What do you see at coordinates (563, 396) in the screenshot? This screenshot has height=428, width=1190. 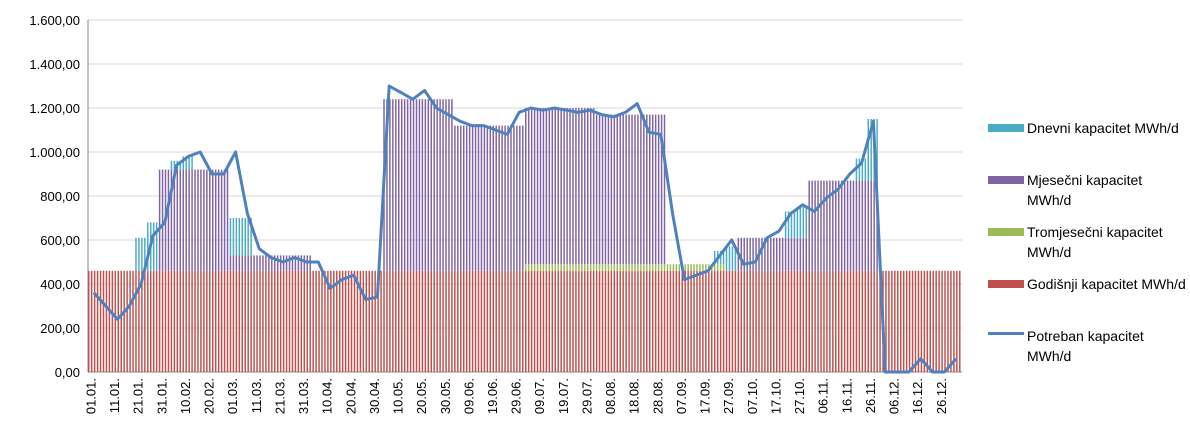 I see `x-tick-label: 19.07.` at bounding box center [563, 396].